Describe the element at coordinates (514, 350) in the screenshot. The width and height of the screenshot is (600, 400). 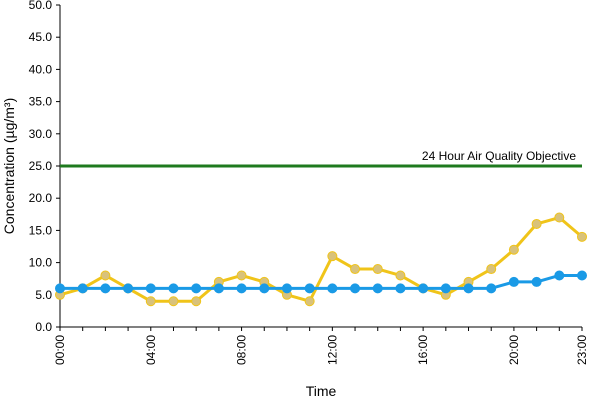
I see `x-tick-label: 20:00` at that location.